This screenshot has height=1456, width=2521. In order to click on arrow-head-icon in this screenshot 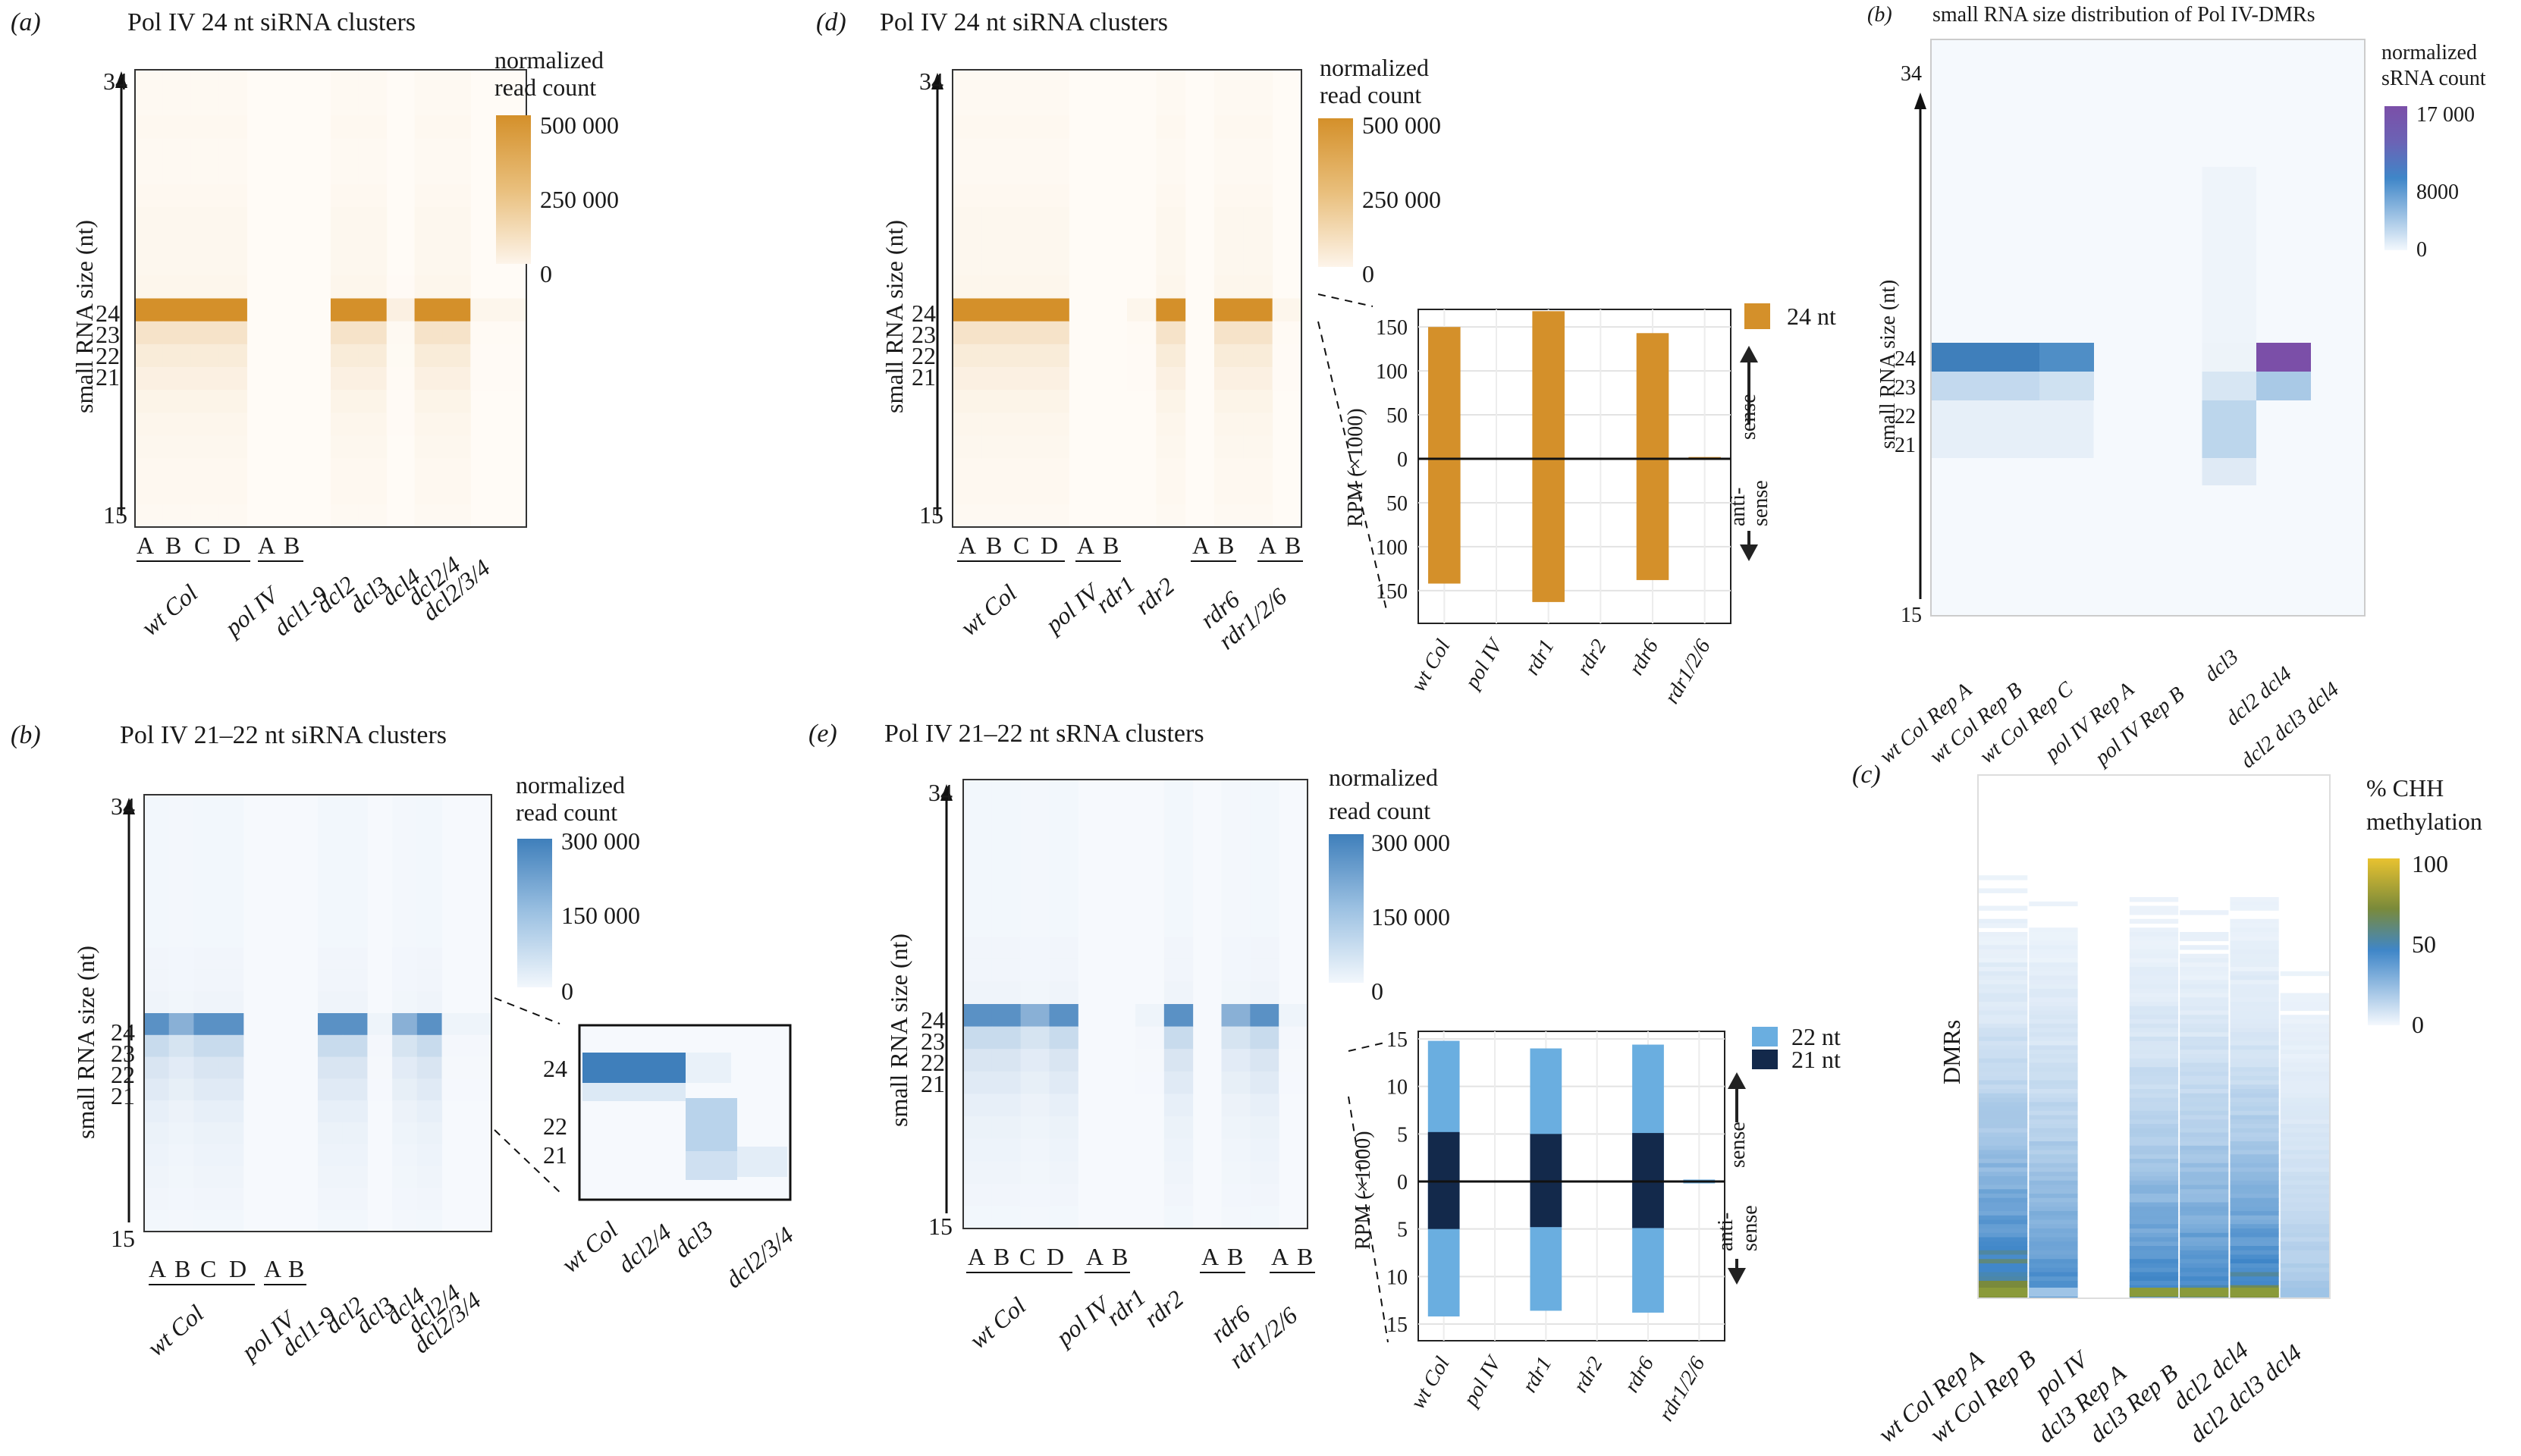, I will do `click(129, 806)`.